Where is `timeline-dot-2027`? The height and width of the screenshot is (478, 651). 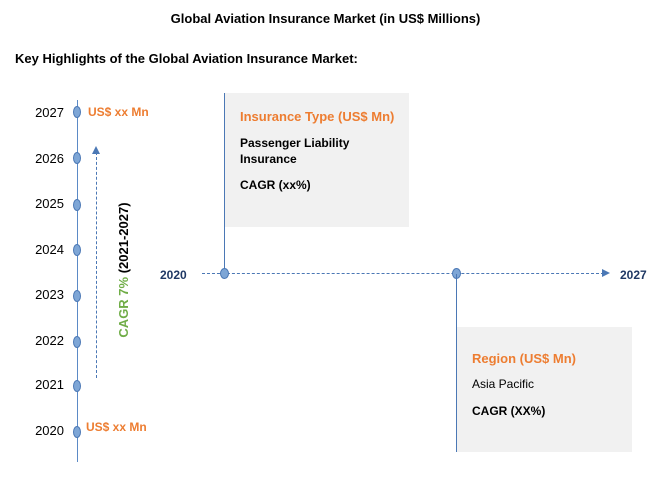
timeline-dot-2027 is located at coordinates (77, 112).